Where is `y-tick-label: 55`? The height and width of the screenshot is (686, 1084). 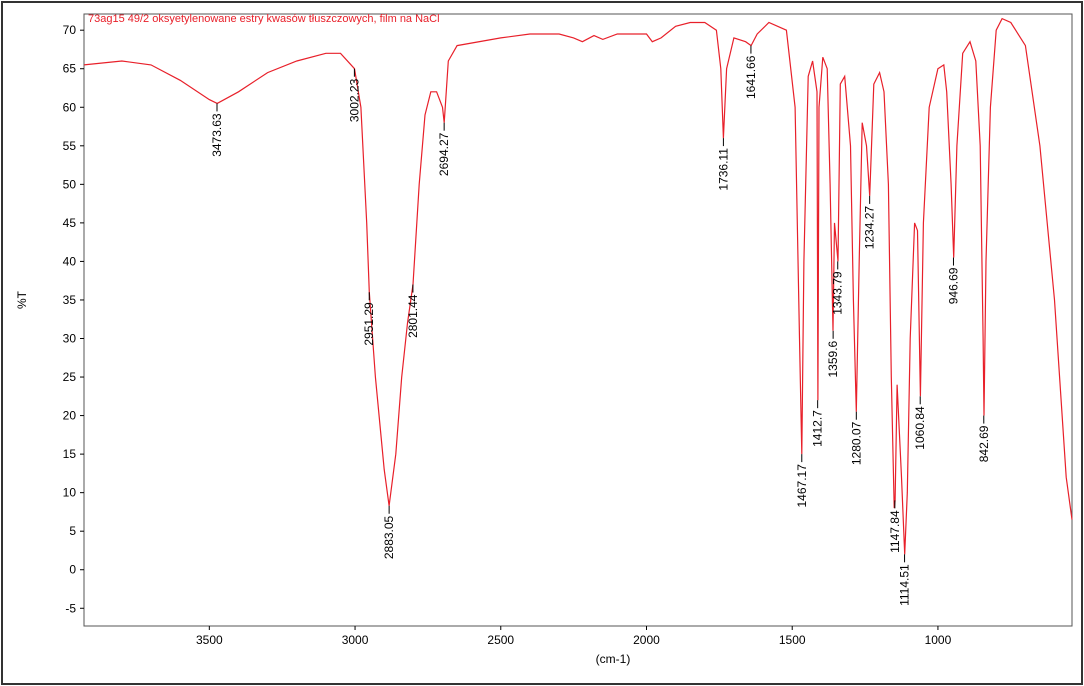 y-tick-label: 55 is located at coordinates (70, 146).